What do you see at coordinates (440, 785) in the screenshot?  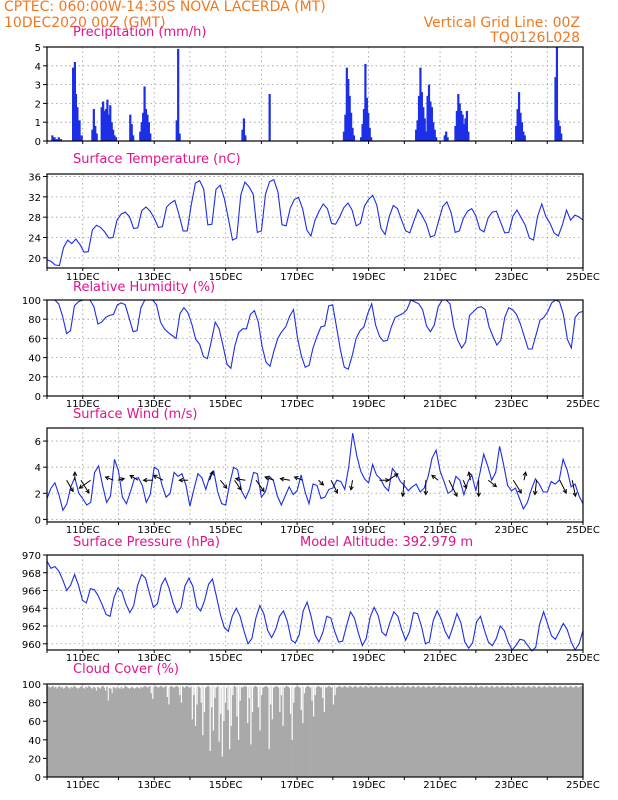 I see `x-tick-label: 21DEC` at bounding box center [440, 785].